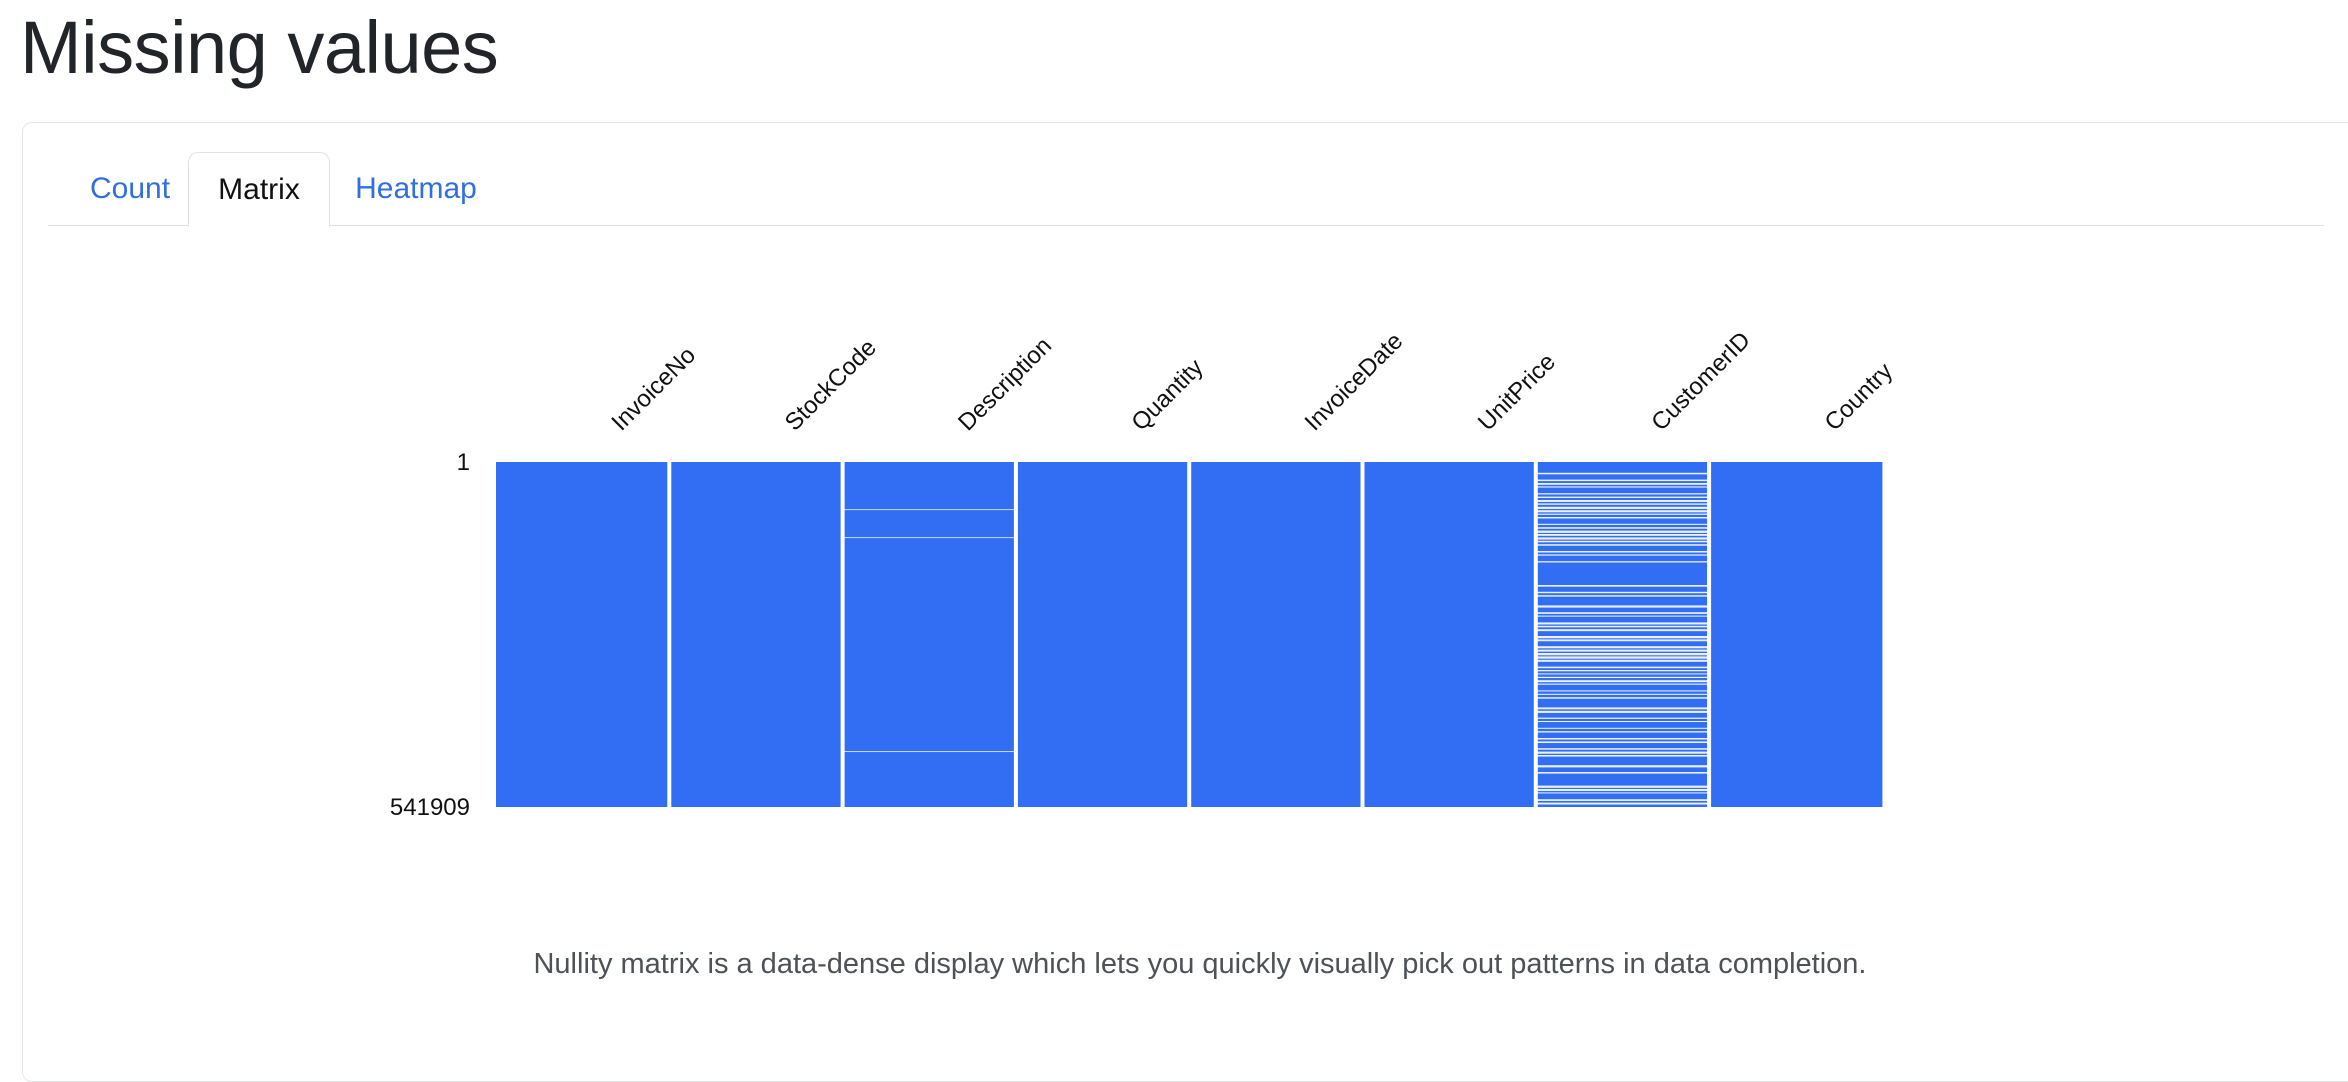  I want to click on matrix-column-invoicedate, so click(1276, 634).